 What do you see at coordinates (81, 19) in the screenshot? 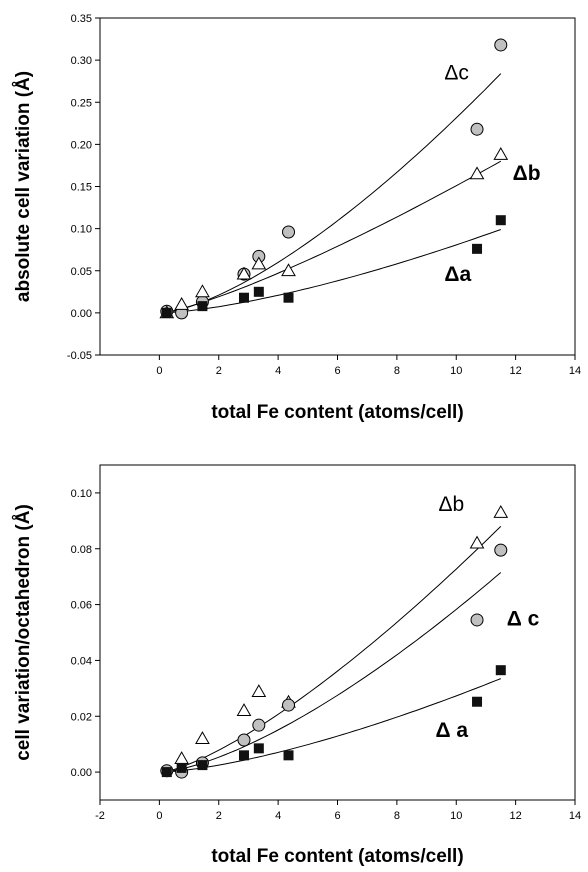
I see `y-tick-label: 0.35` at bounding box center [81, 19].